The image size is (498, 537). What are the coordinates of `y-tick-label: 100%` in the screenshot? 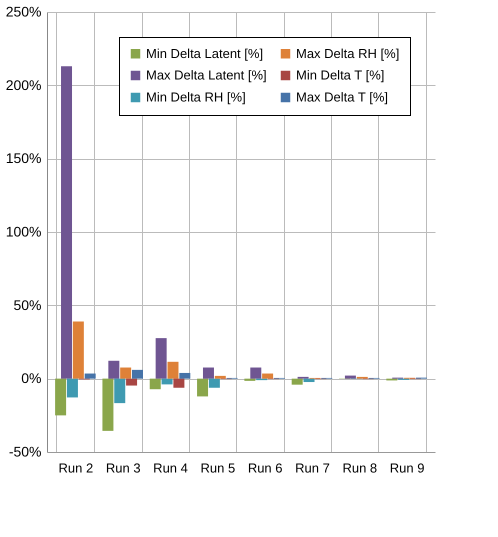 It's located at (24, 232).